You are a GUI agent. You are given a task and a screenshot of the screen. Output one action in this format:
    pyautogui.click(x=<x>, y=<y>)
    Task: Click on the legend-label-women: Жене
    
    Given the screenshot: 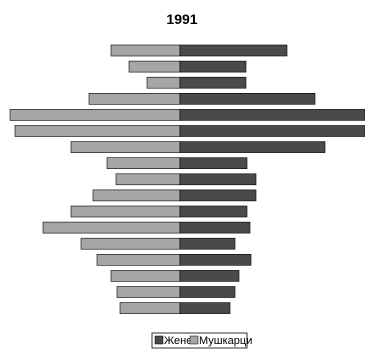 What is the action you would take?
    pyautogui.click(x=178, y=341)
    